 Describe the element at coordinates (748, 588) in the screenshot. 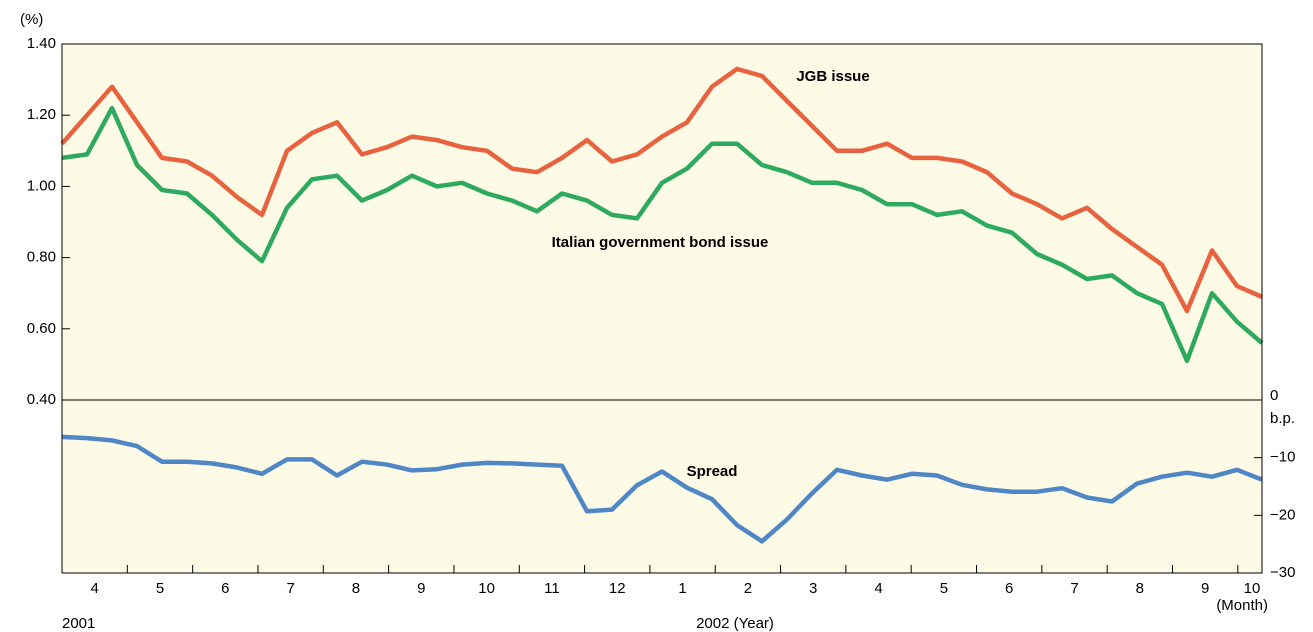

I see `x-tick-label: 2` at that location.